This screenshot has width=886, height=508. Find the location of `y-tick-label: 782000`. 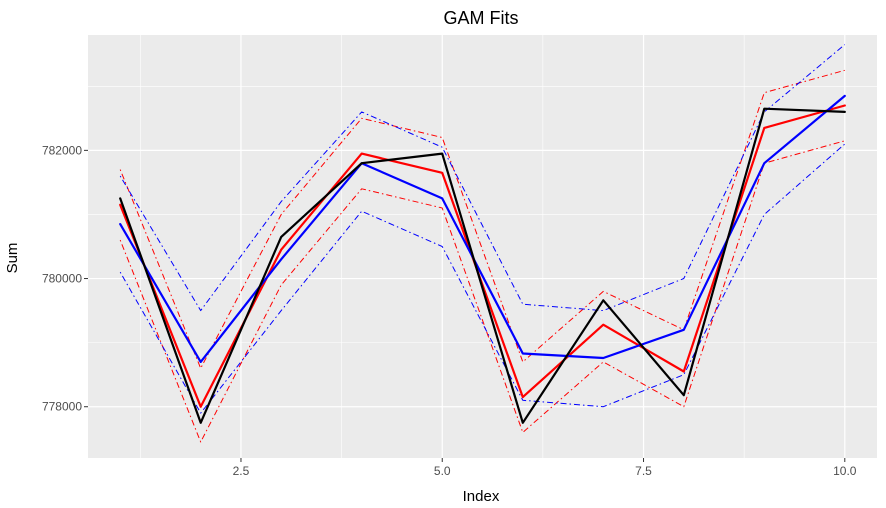

y-tick-label: 782000 is located at coordinates (62, 150).